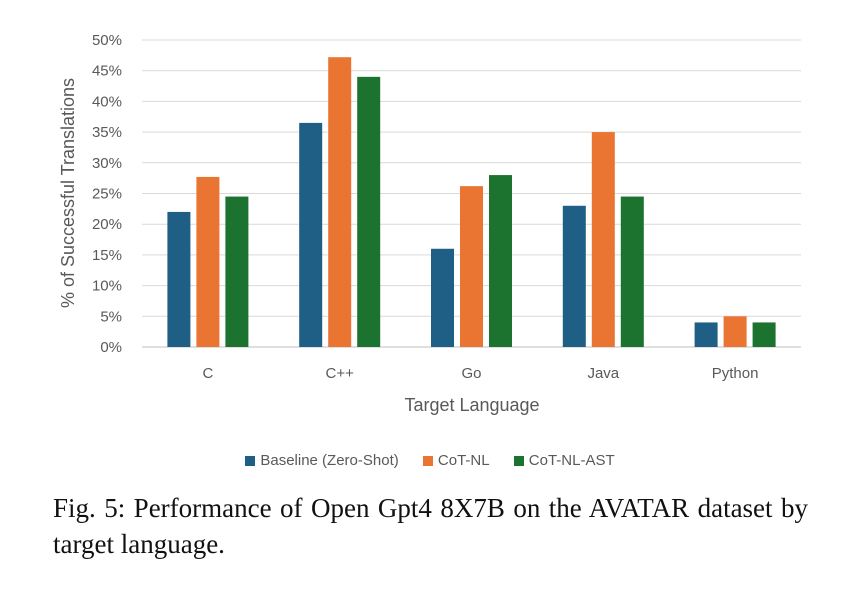 Image resolution: width=860 pixels, height=593 pixels. I want to click on x-tick-label: C++, so click(340, 373).